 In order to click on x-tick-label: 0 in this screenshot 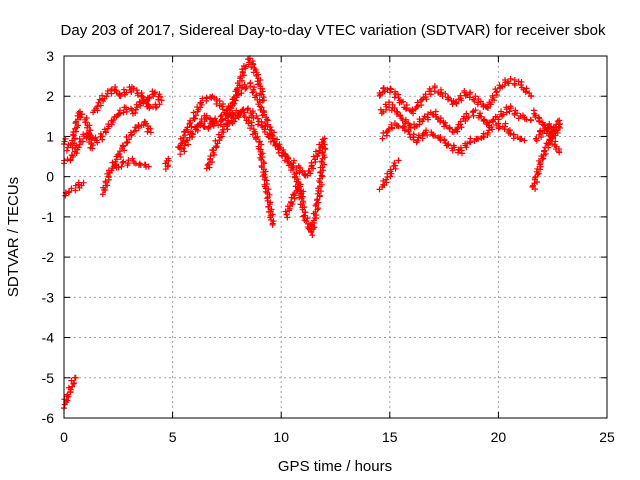, I will do `click(64, 437)`.